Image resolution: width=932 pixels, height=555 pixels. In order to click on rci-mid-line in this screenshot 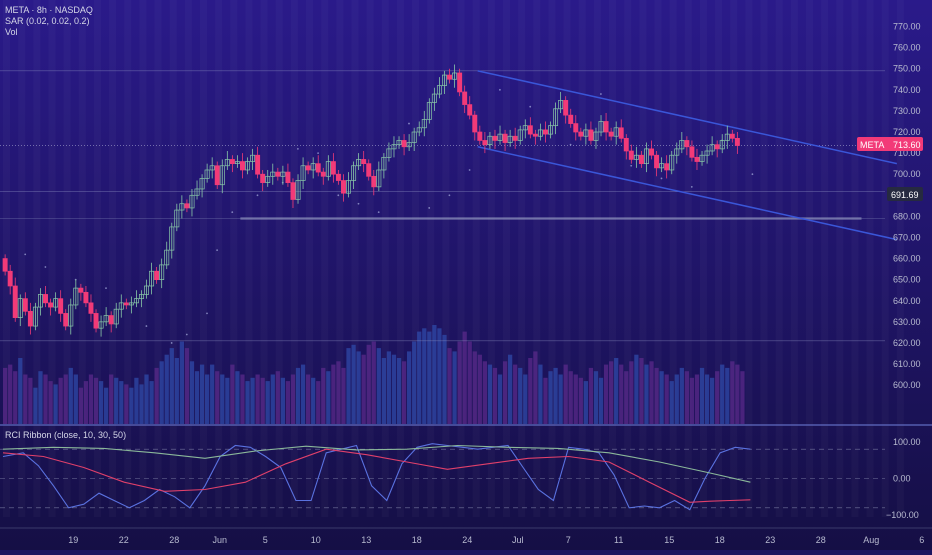, I will do `click(376, 475)`.